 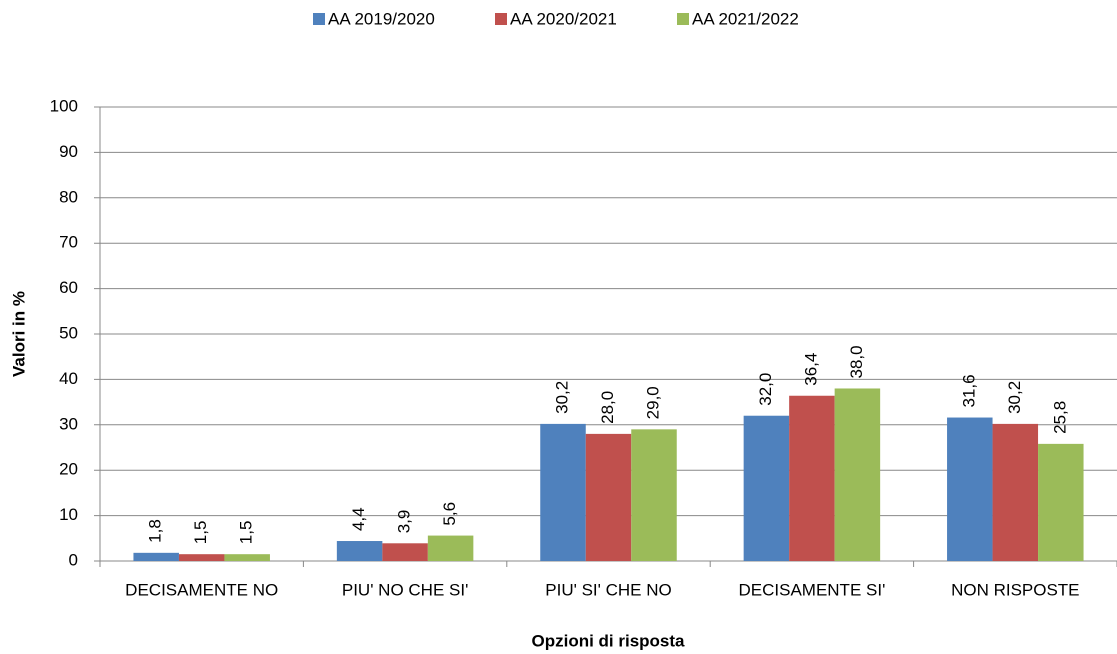 I want to click on x-tick-label: PIU' SI' CHE NO, so click(x=608, y=589).